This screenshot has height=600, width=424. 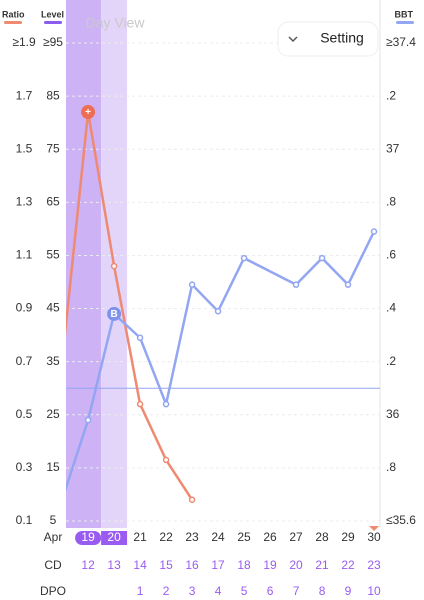 What do you see at coordinates (296, 537) in the screenshot?
I see `x-tick-label: 27` at bounding box center [296, 537].